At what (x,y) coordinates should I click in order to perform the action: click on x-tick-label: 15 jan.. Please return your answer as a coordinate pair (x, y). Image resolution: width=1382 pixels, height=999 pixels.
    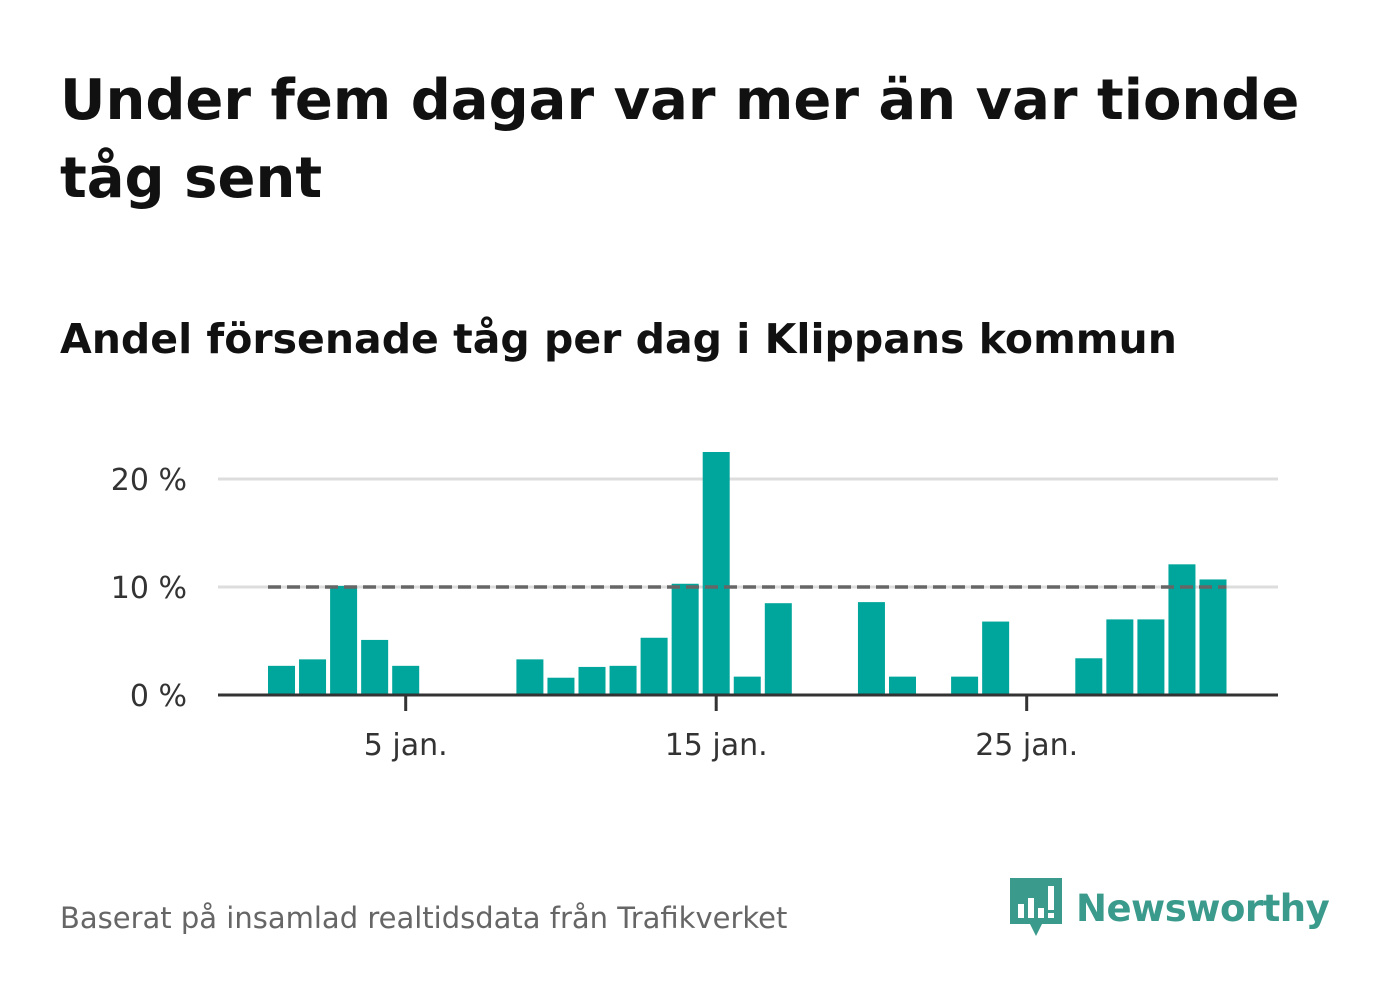
    Looking at the image, I should click on (716, 745).